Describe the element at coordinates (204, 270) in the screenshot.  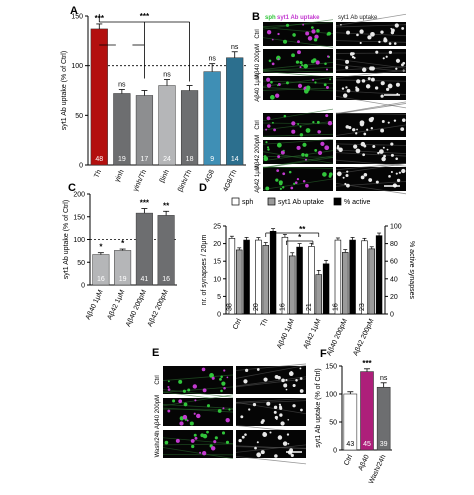
I see `y-axis-label: nr. of synapses / 20μm` at that location.